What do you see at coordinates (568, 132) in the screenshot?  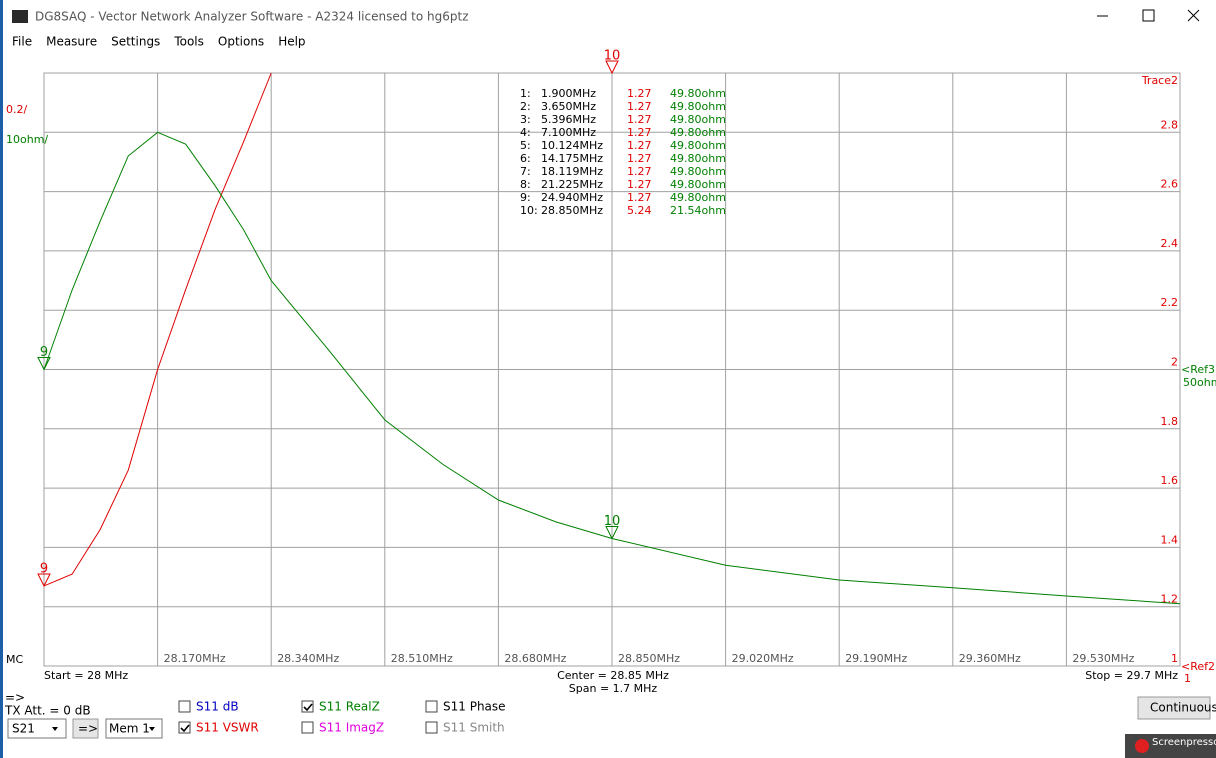 I see `marker-freq: 7.100MHz` at bounding box center [568, 132].